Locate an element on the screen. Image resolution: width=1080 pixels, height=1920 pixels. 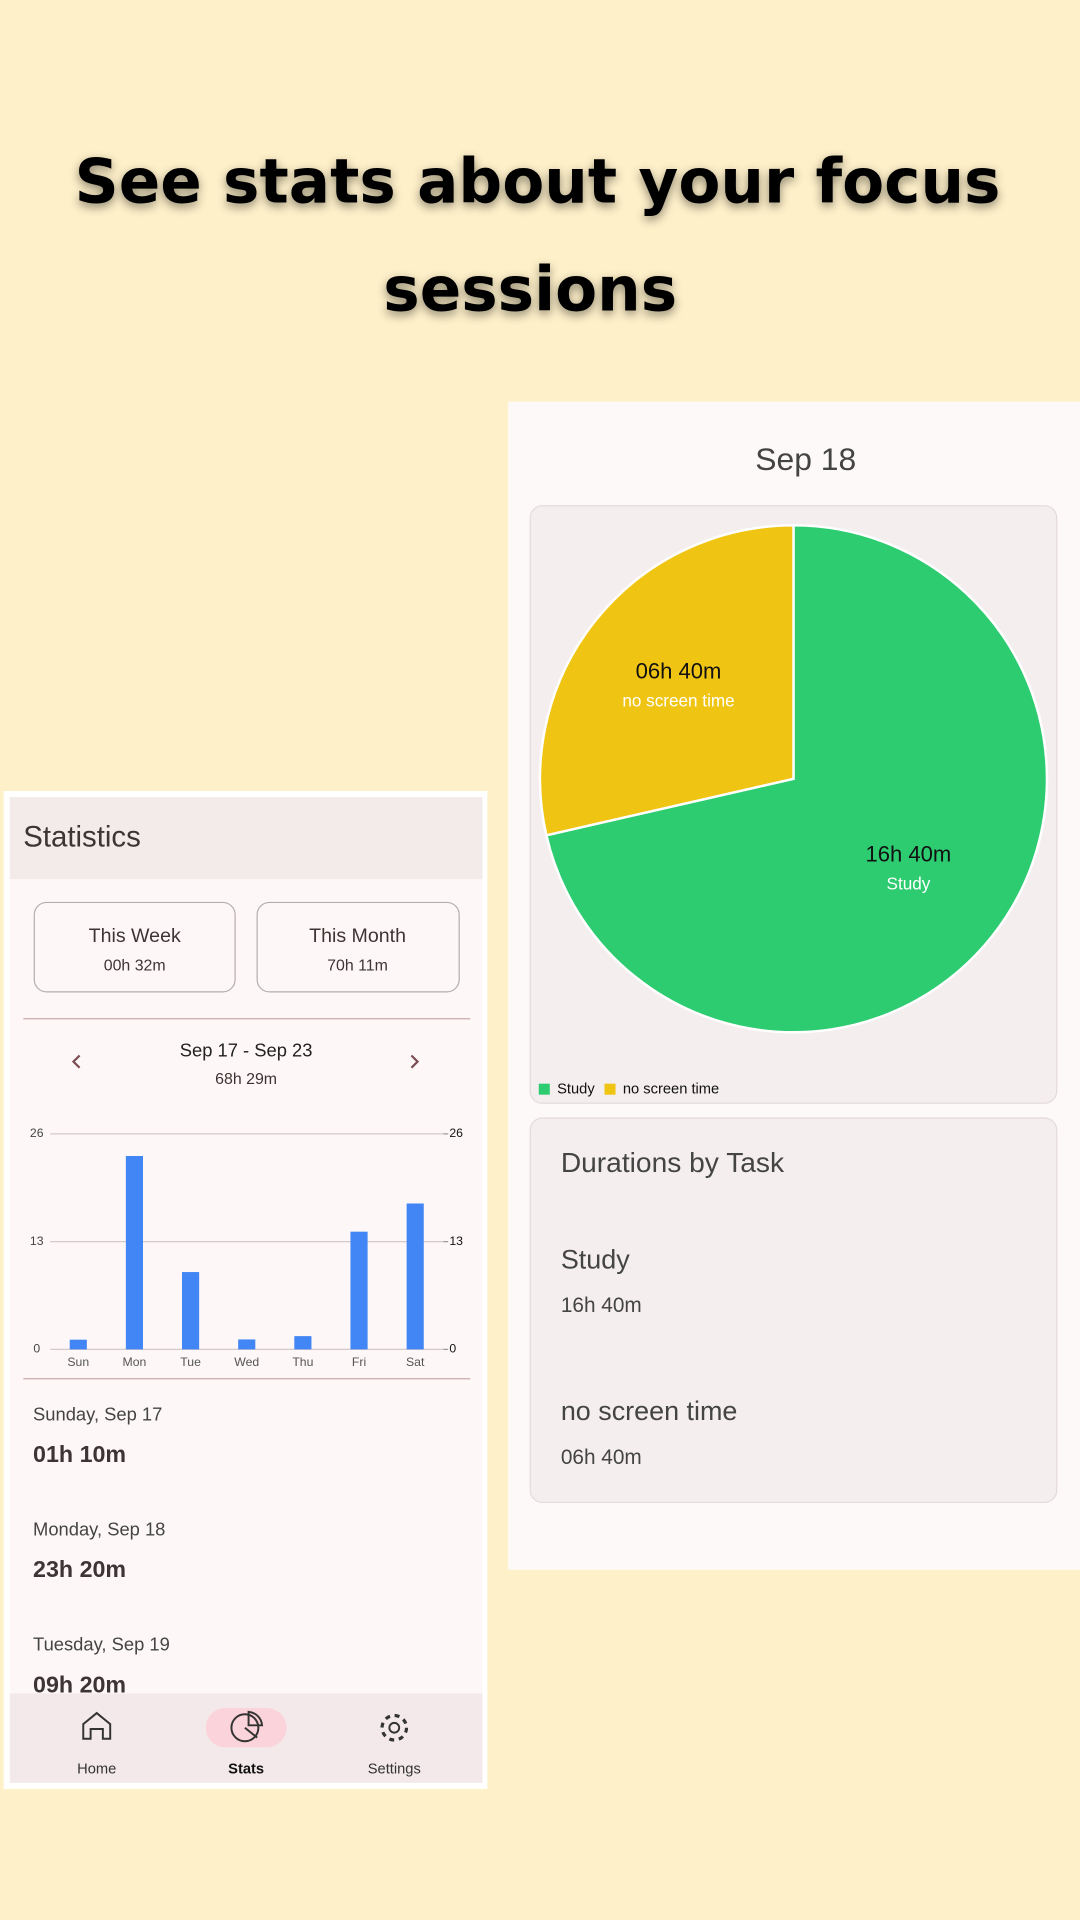
x-tick-label: Sun is located at coordinates (78, 1362).